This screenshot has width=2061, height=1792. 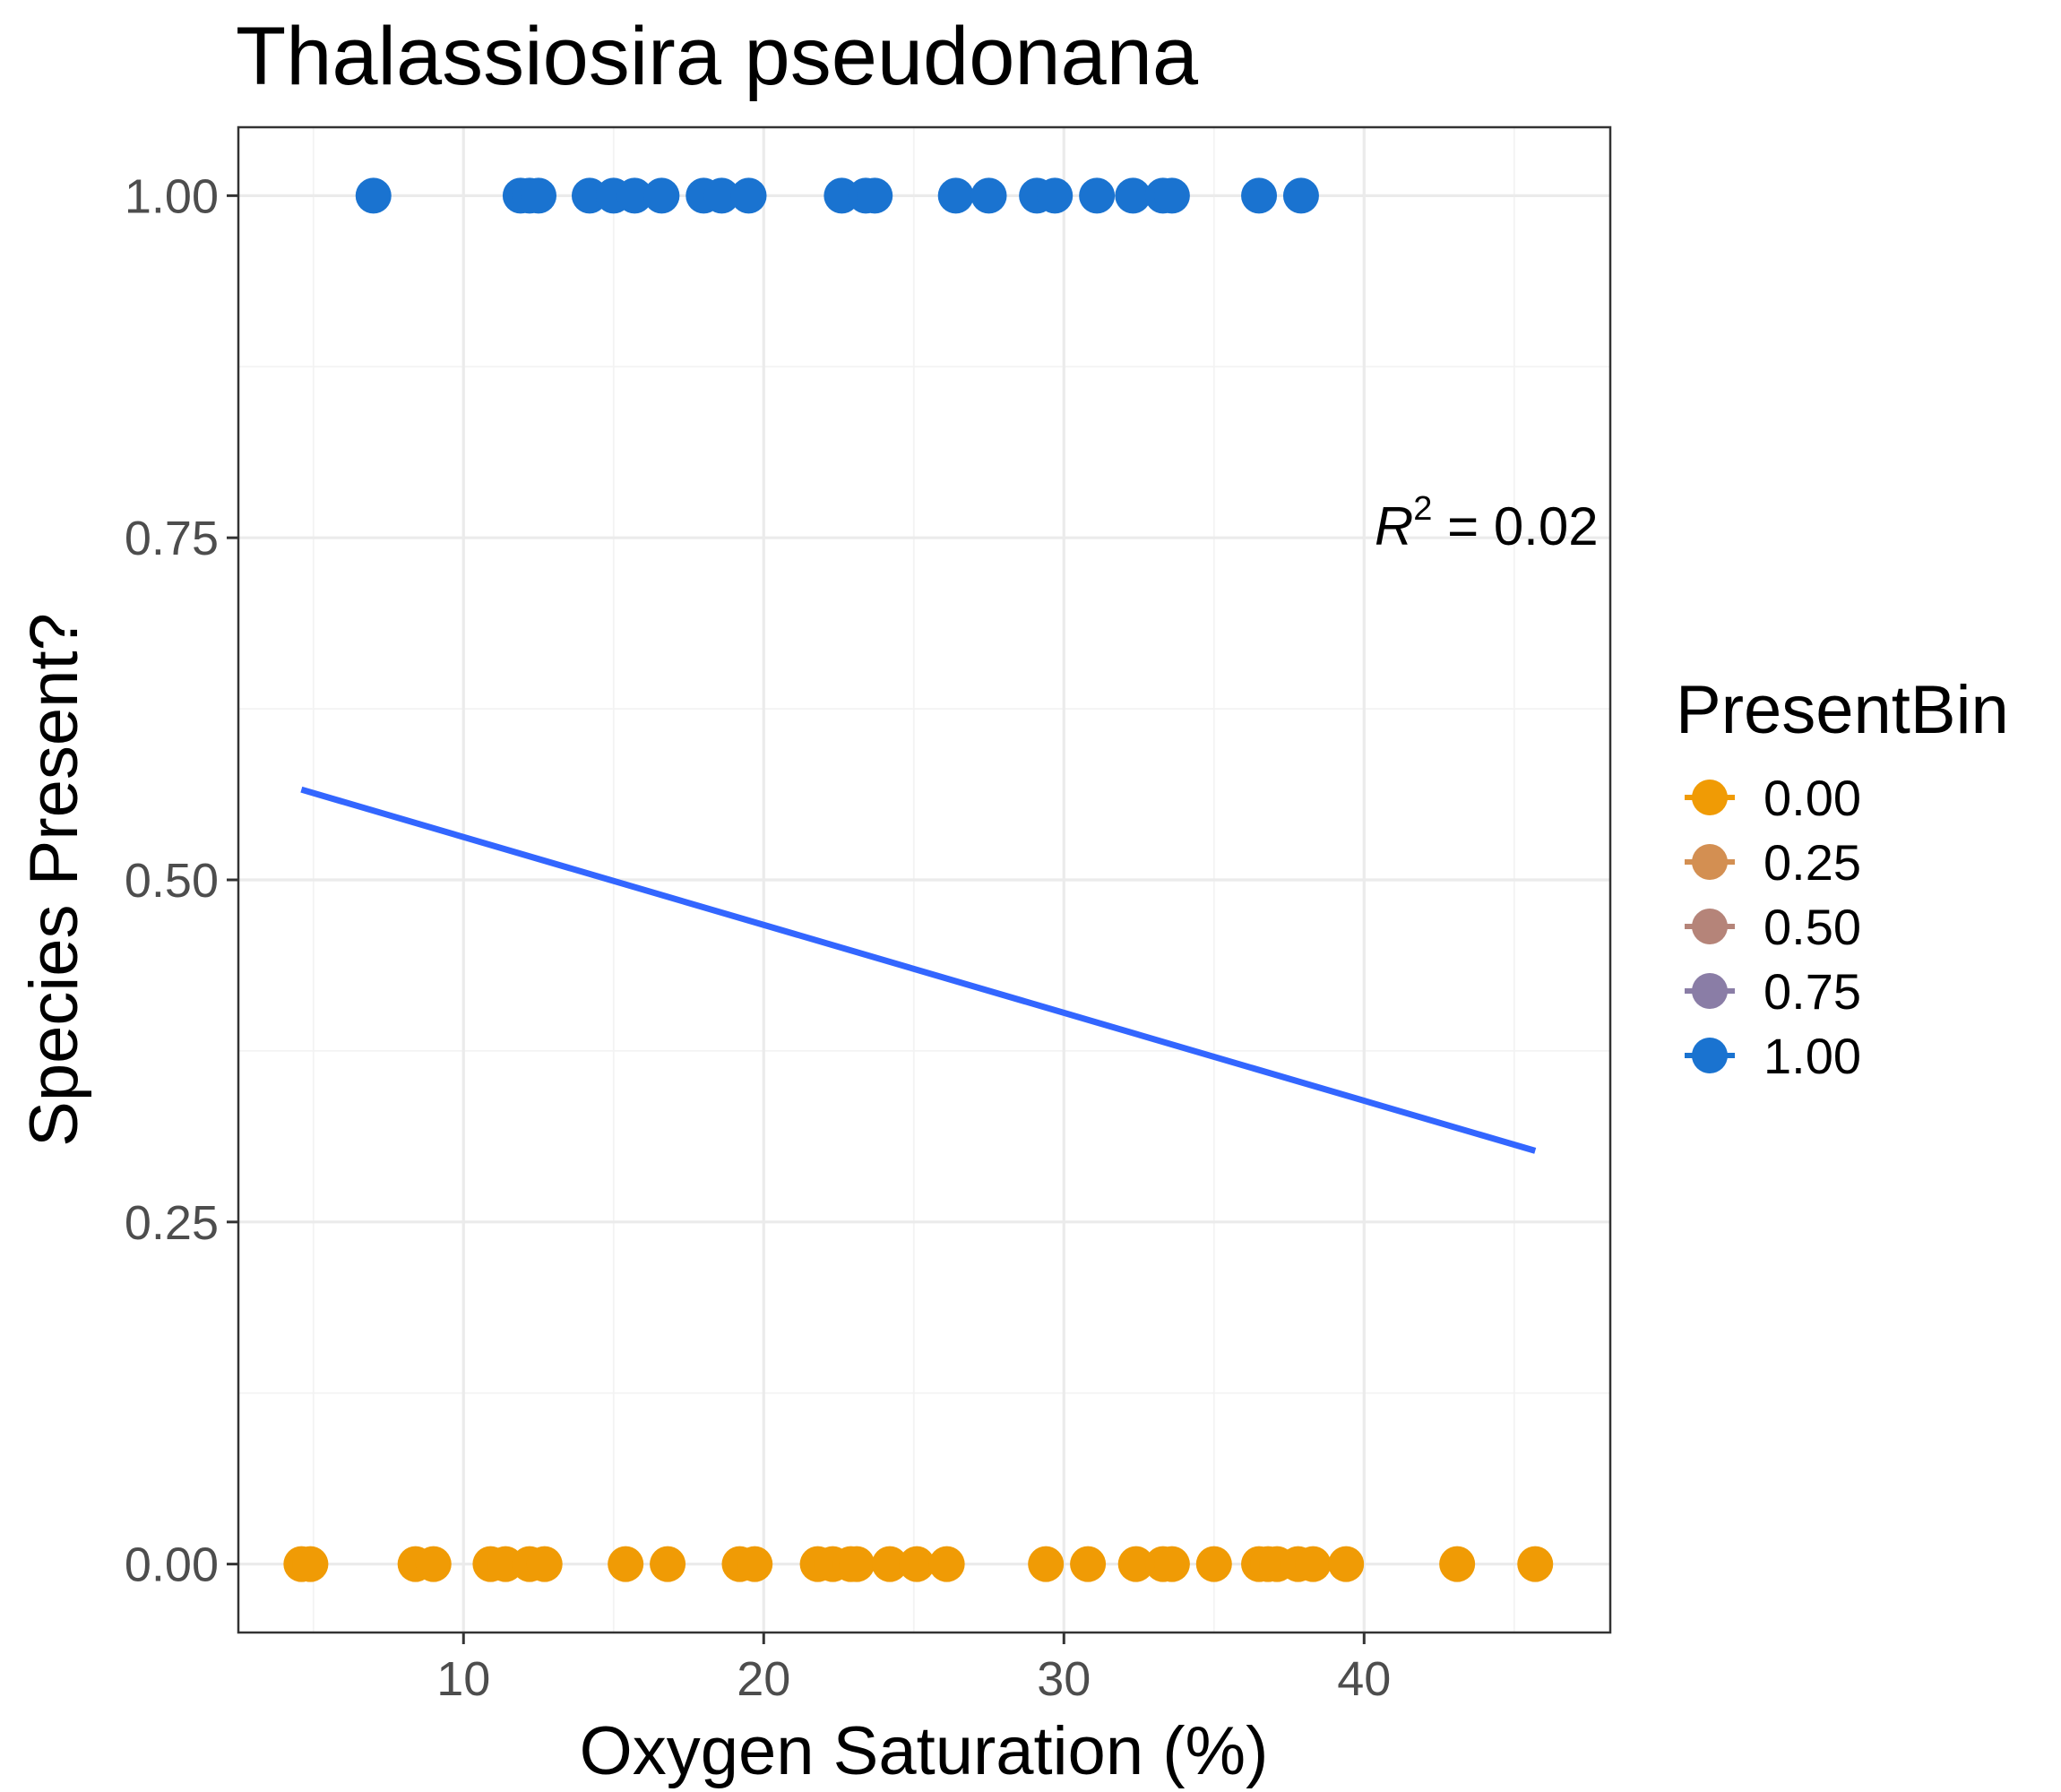 I want to click on legend-item: 1.00, so click(x=1773, y=1056).